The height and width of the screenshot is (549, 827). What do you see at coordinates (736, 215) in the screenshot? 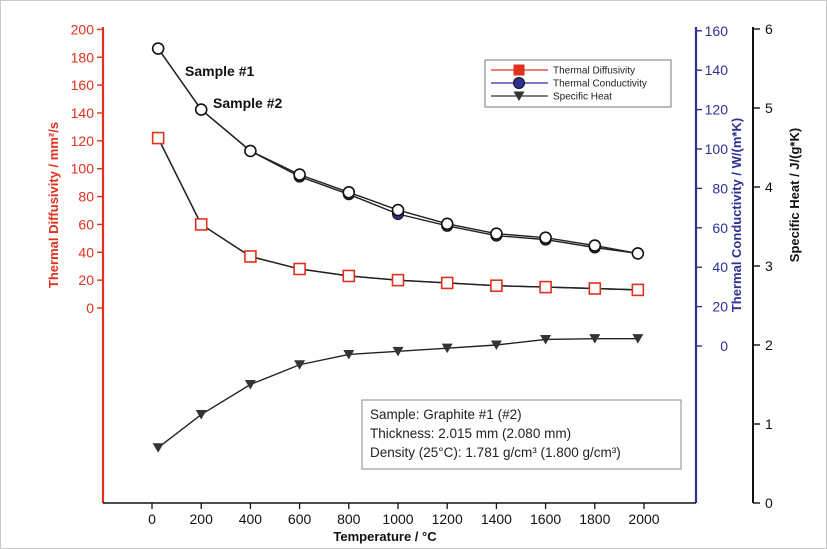
I see `y-axis-label-conductivity: Thermal Conductivity / W/(m*K)` at bounding box center [736, 215].